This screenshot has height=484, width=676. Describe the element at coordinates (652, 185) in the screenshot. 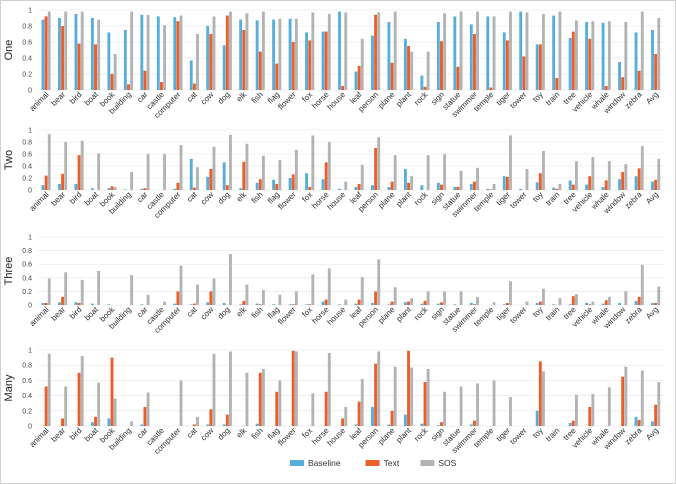

I see `bar-baseline-avg` at that location.